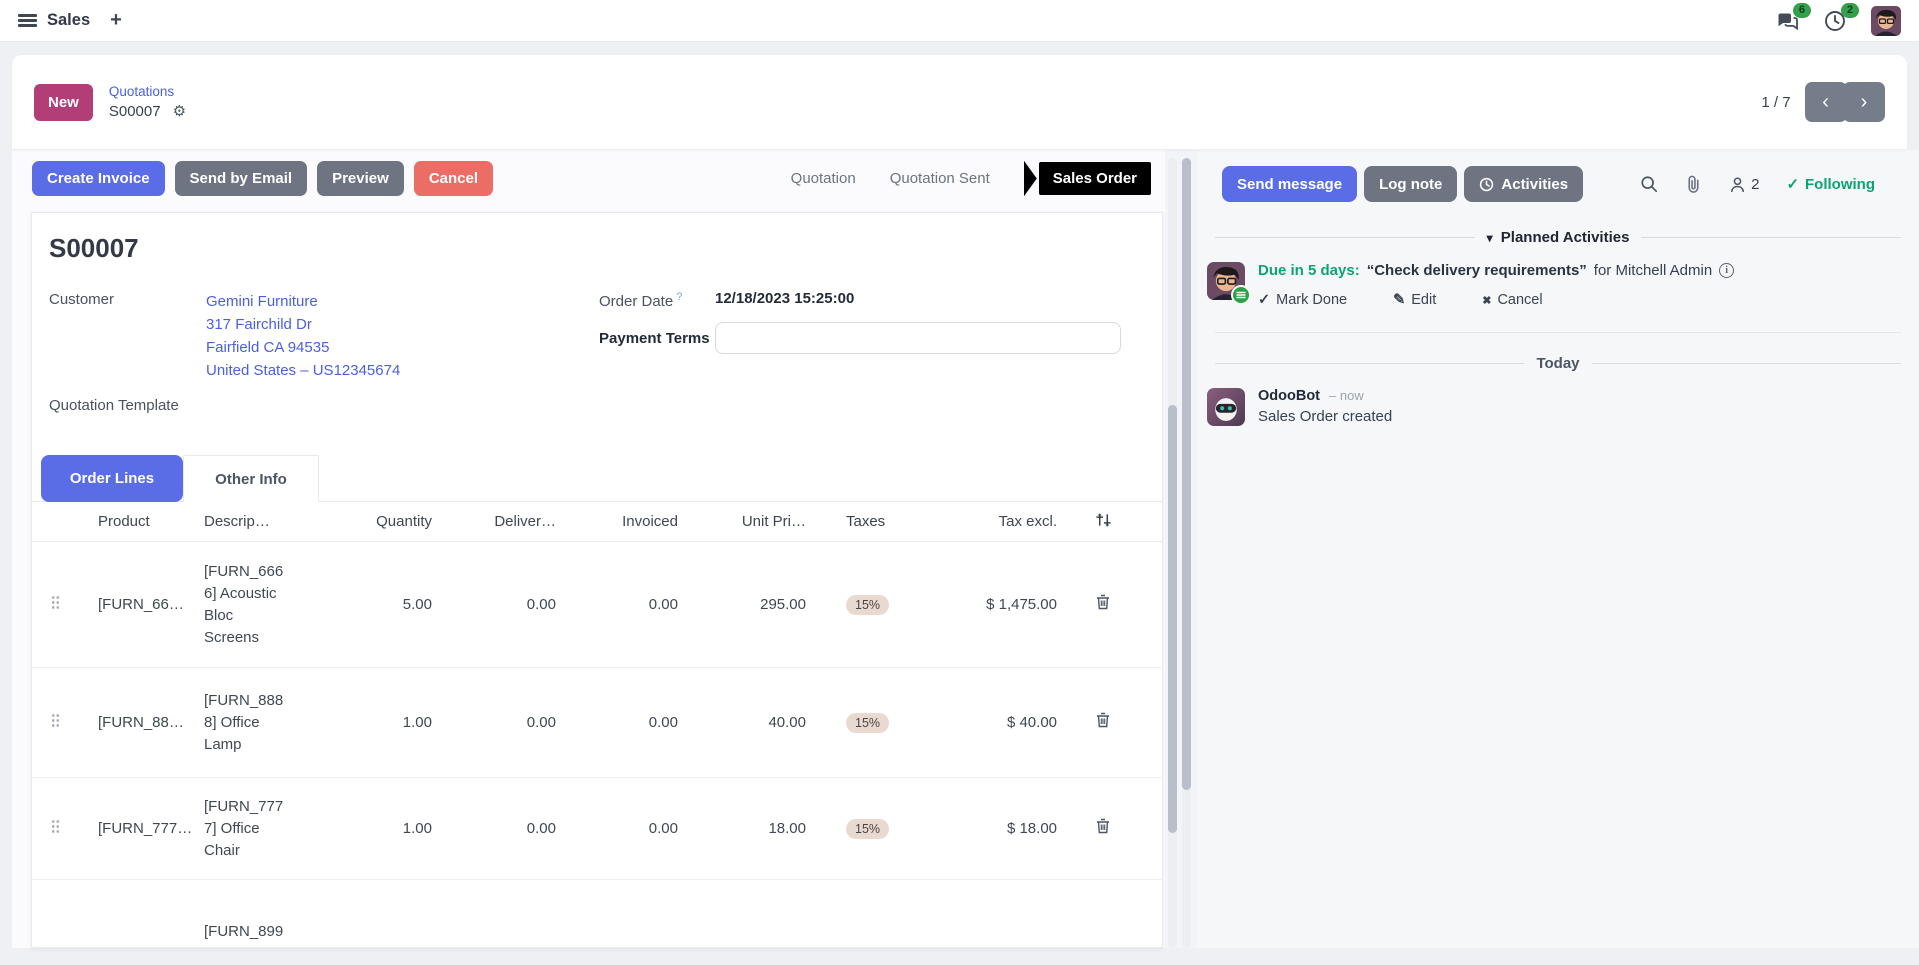 This screenshot has height=965, width=1919. I want to click on payment-terms-input, so click(918, 338).